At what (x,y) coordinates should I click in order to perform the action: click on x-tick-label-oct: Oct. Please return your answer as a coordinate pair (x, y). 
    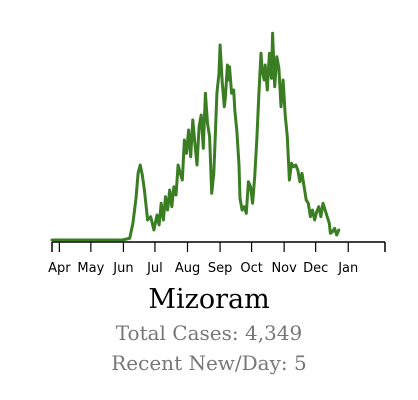
    Looking at the image, I should click on (251, 268).